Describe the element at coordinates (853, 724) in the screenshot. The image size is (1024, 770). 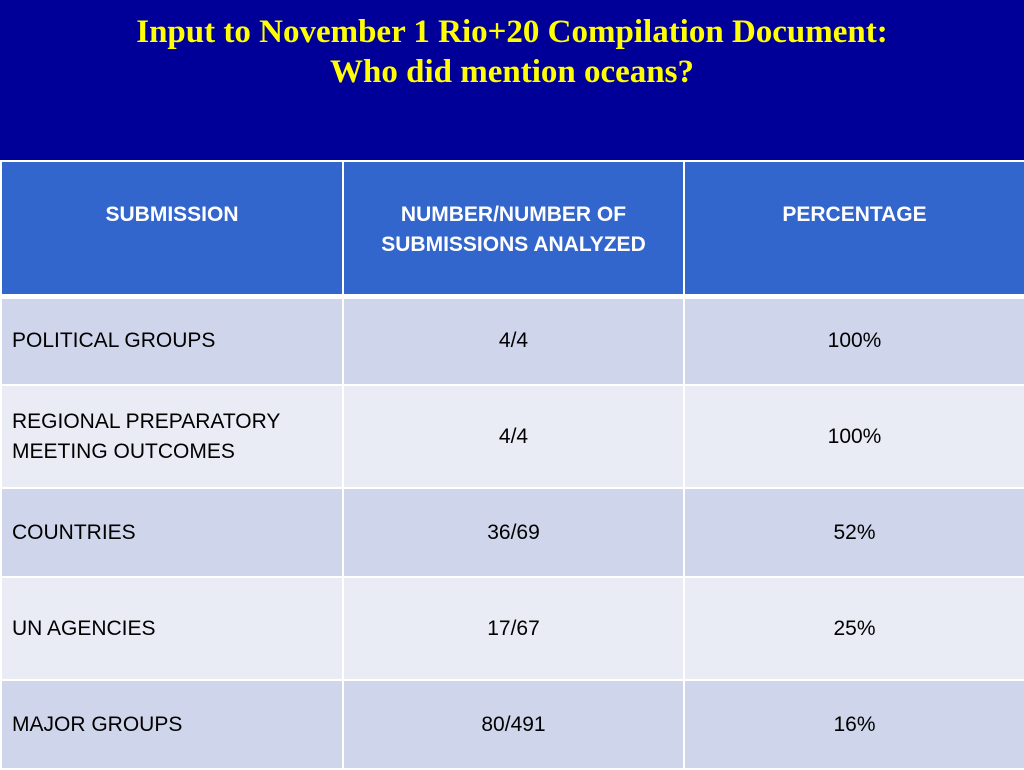
I see `cell-percentage: 16%` at that location.